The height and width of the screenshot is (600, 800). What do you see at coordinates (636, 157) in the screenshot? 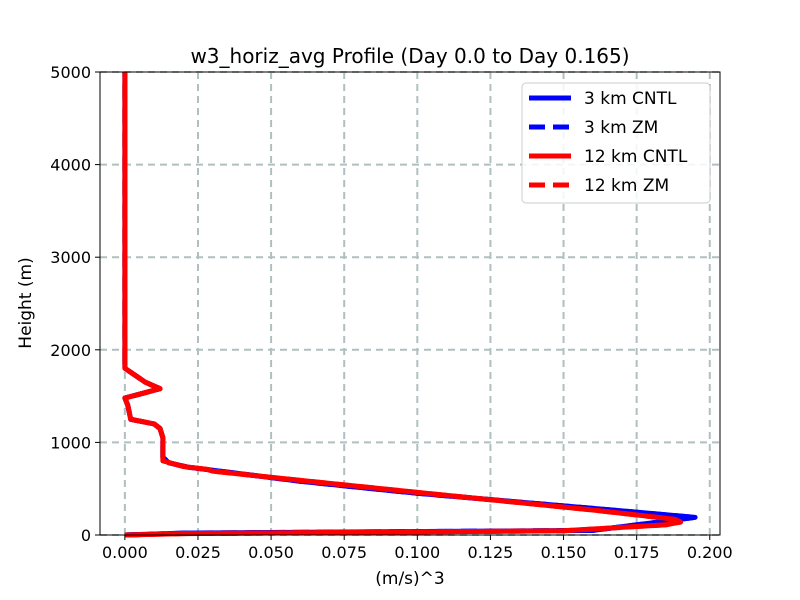
I see `legend-label: 12 km CNTL` at bounding box center [636, 157].